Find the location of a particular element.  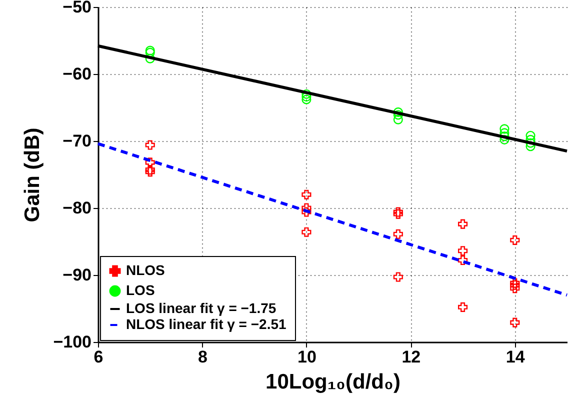

y-tick-label: −60 is located at coordinates (77, 74).